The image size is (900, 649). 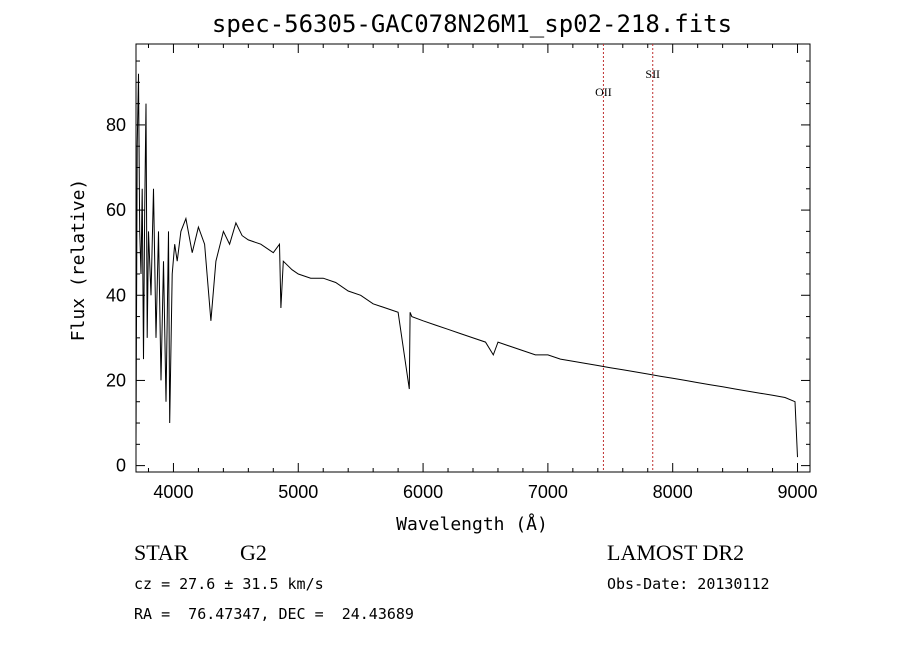 I want to click on chart-title: spec-56305-GAC078N26M1_sp02-218.fits, so click(x=472, y=24).